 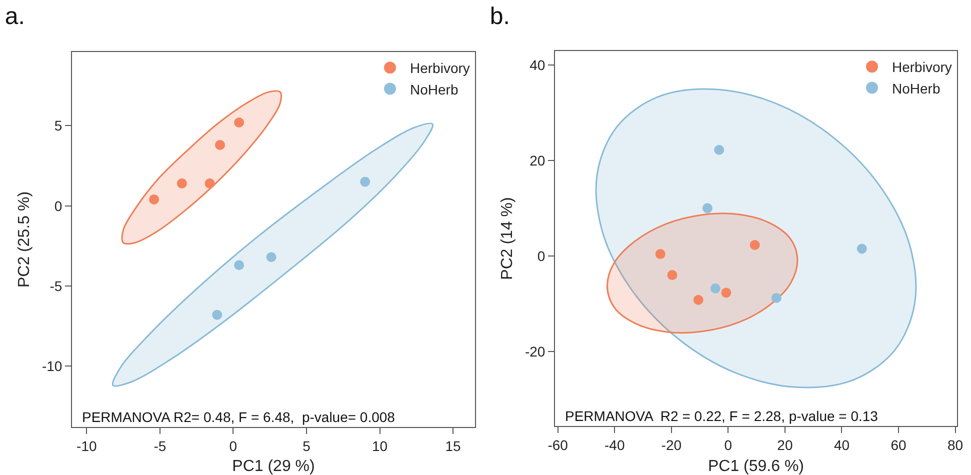 I want to click on x-tick-label: -5, so click(x=160, y=446).